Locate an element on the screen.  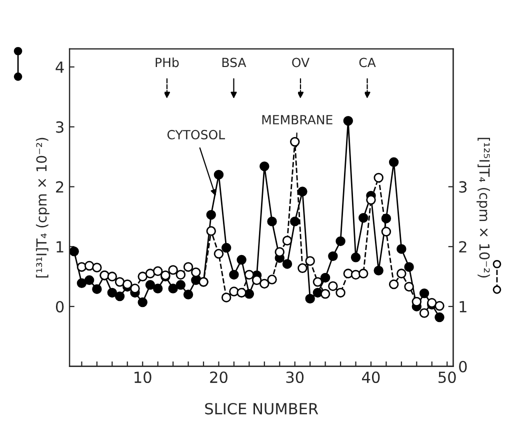
x-tick-label: 30 is located at coordinates (295, 377).